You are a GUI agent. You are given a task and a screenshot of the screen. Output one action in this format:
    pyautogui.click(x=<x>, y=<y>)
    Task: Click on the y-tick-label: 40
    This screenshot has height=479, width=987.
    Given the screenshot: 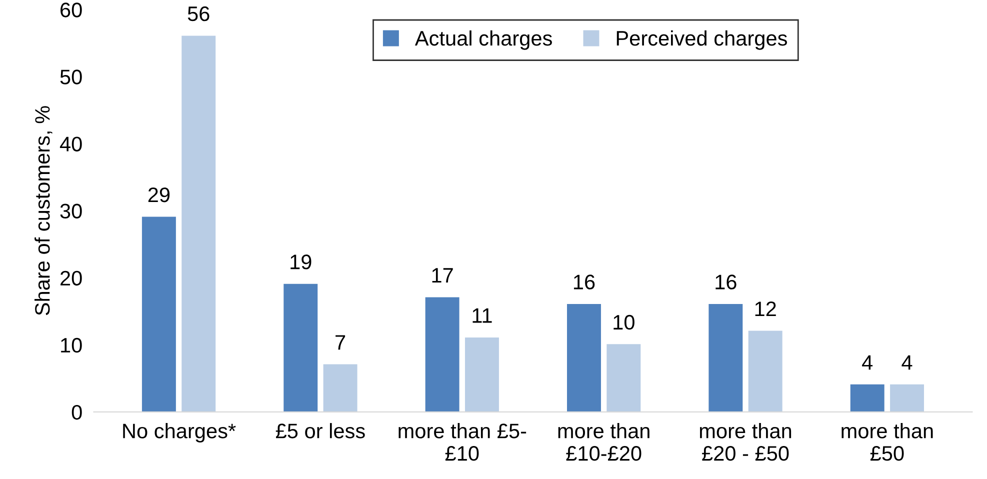 What is the action you would take?
    pyautogui.click(x=71, y=144)
    